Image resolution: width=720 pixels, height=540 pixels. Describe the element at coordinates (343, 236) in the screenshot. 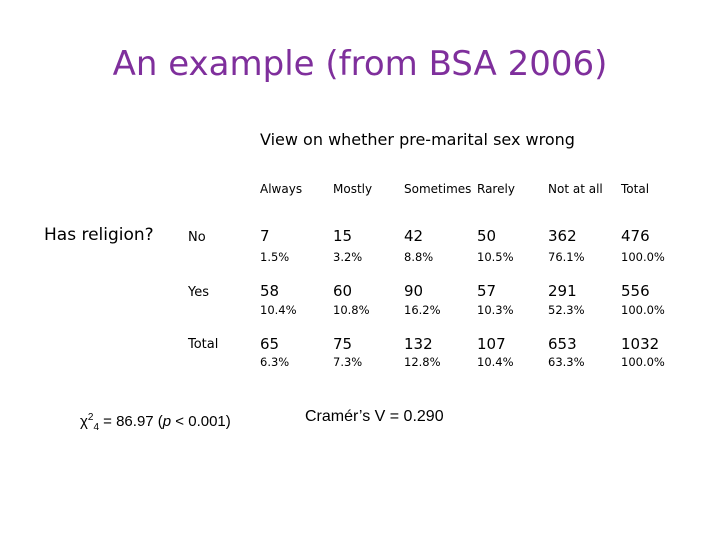

I see `cell-count: 15` at that location.